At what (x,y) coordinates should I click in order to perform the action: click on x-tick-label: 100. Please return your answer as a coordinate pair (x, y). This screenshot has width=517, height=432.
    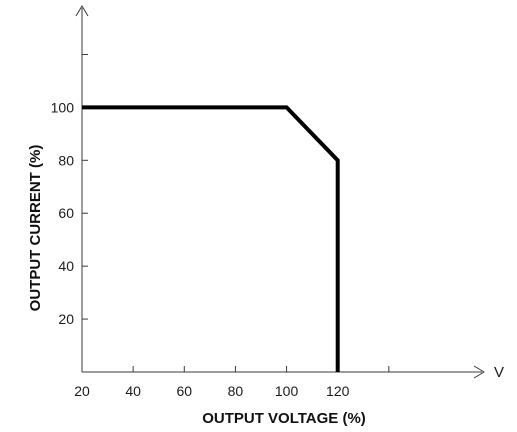
    Looking at the image, I should click on (287, 391).